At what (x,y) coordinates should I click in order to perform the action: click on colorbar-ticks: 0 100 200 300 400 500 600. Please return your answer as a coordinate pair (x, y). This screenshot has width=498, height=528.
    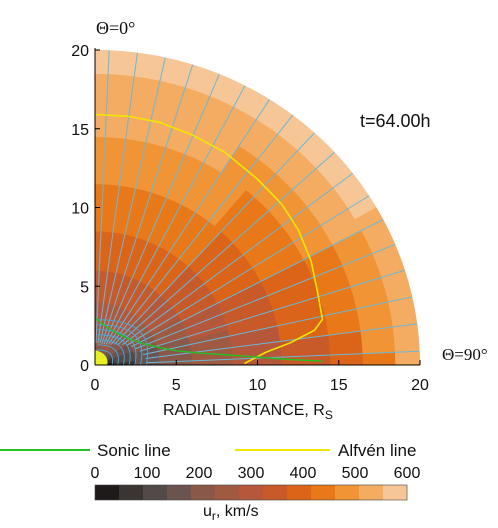
    Looking at the image, I should click on (256, 473).